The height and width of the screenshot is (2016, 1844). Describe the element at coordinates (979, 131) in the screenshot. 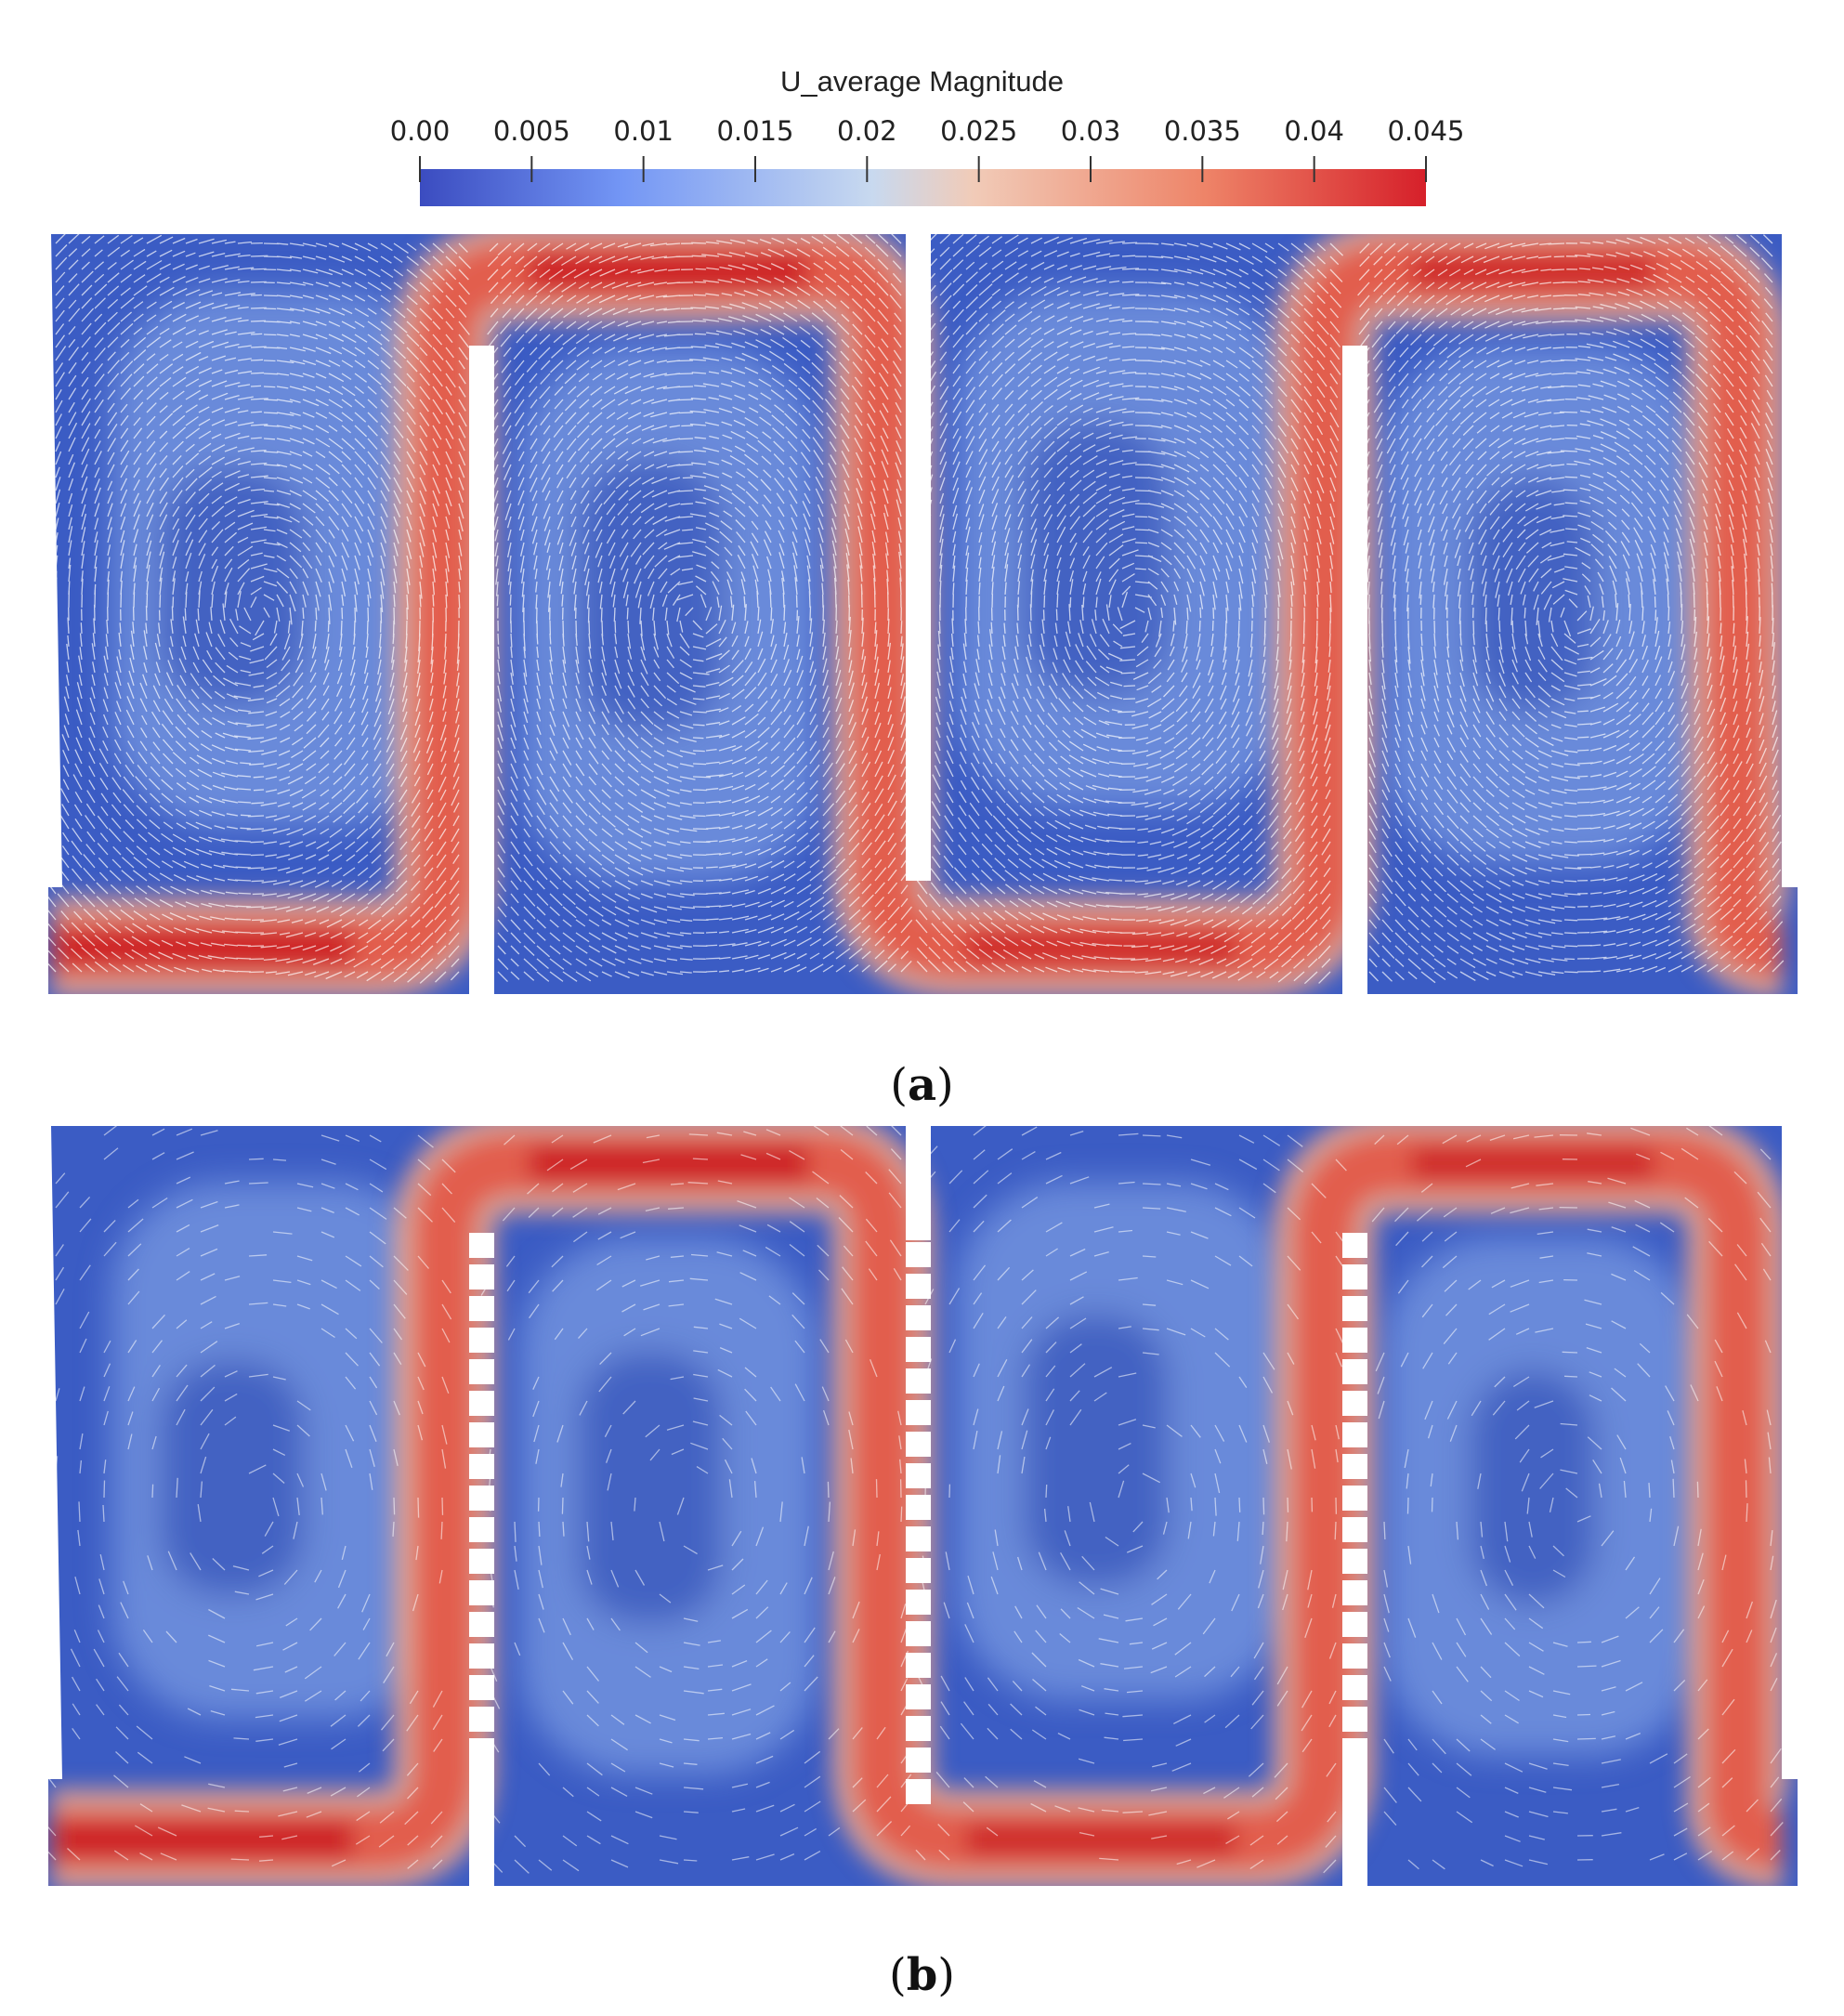

I see `colorbar-tick-label: 0.025` at that location.